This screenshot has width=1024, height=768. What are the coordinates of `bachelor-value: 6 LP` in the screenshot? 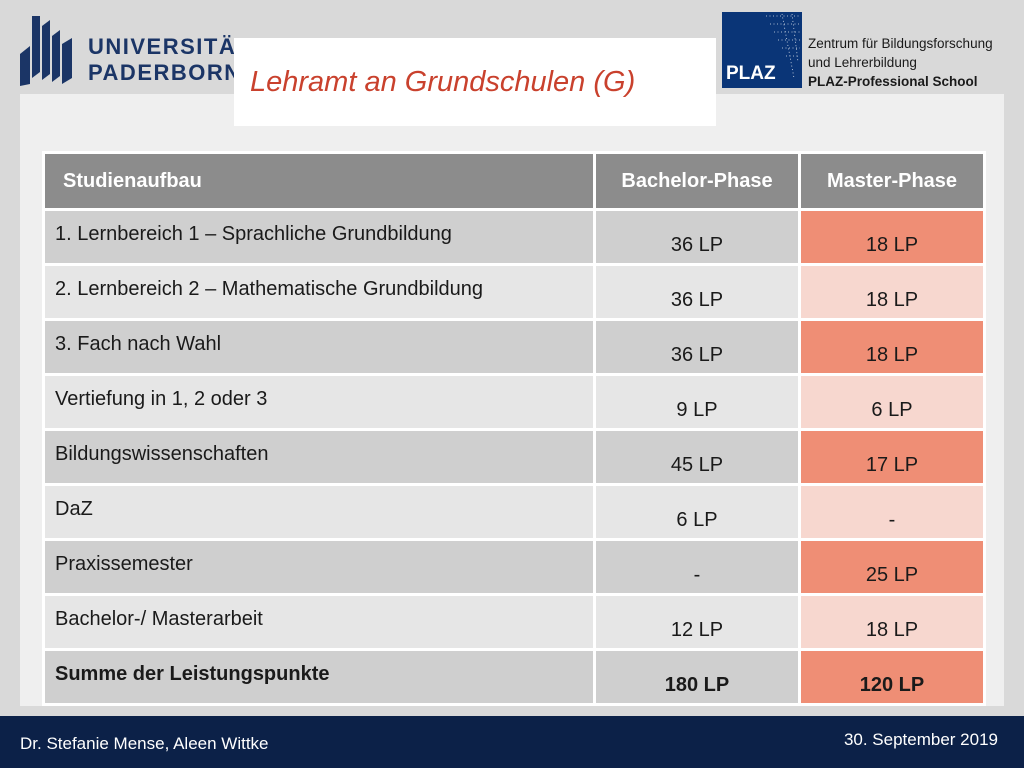 It's located at (697, 512).